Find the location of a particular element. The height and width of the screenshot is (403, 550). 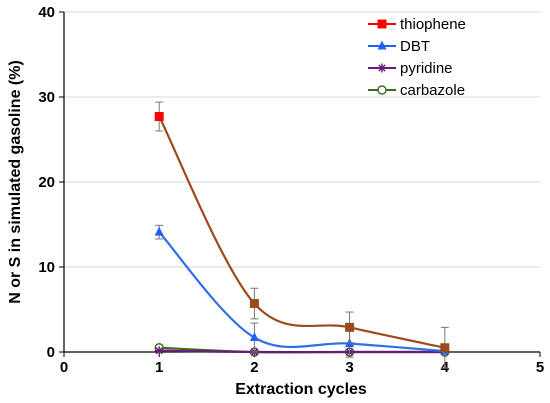

y-tick-label-0: 0 is located at coordinates (51, 352).